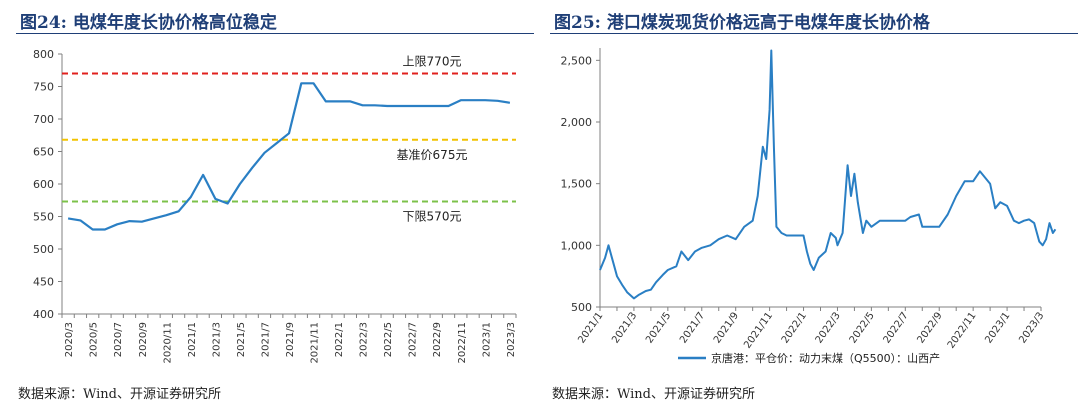  I want to click on y-tick-label: 550, so click(43, 217).